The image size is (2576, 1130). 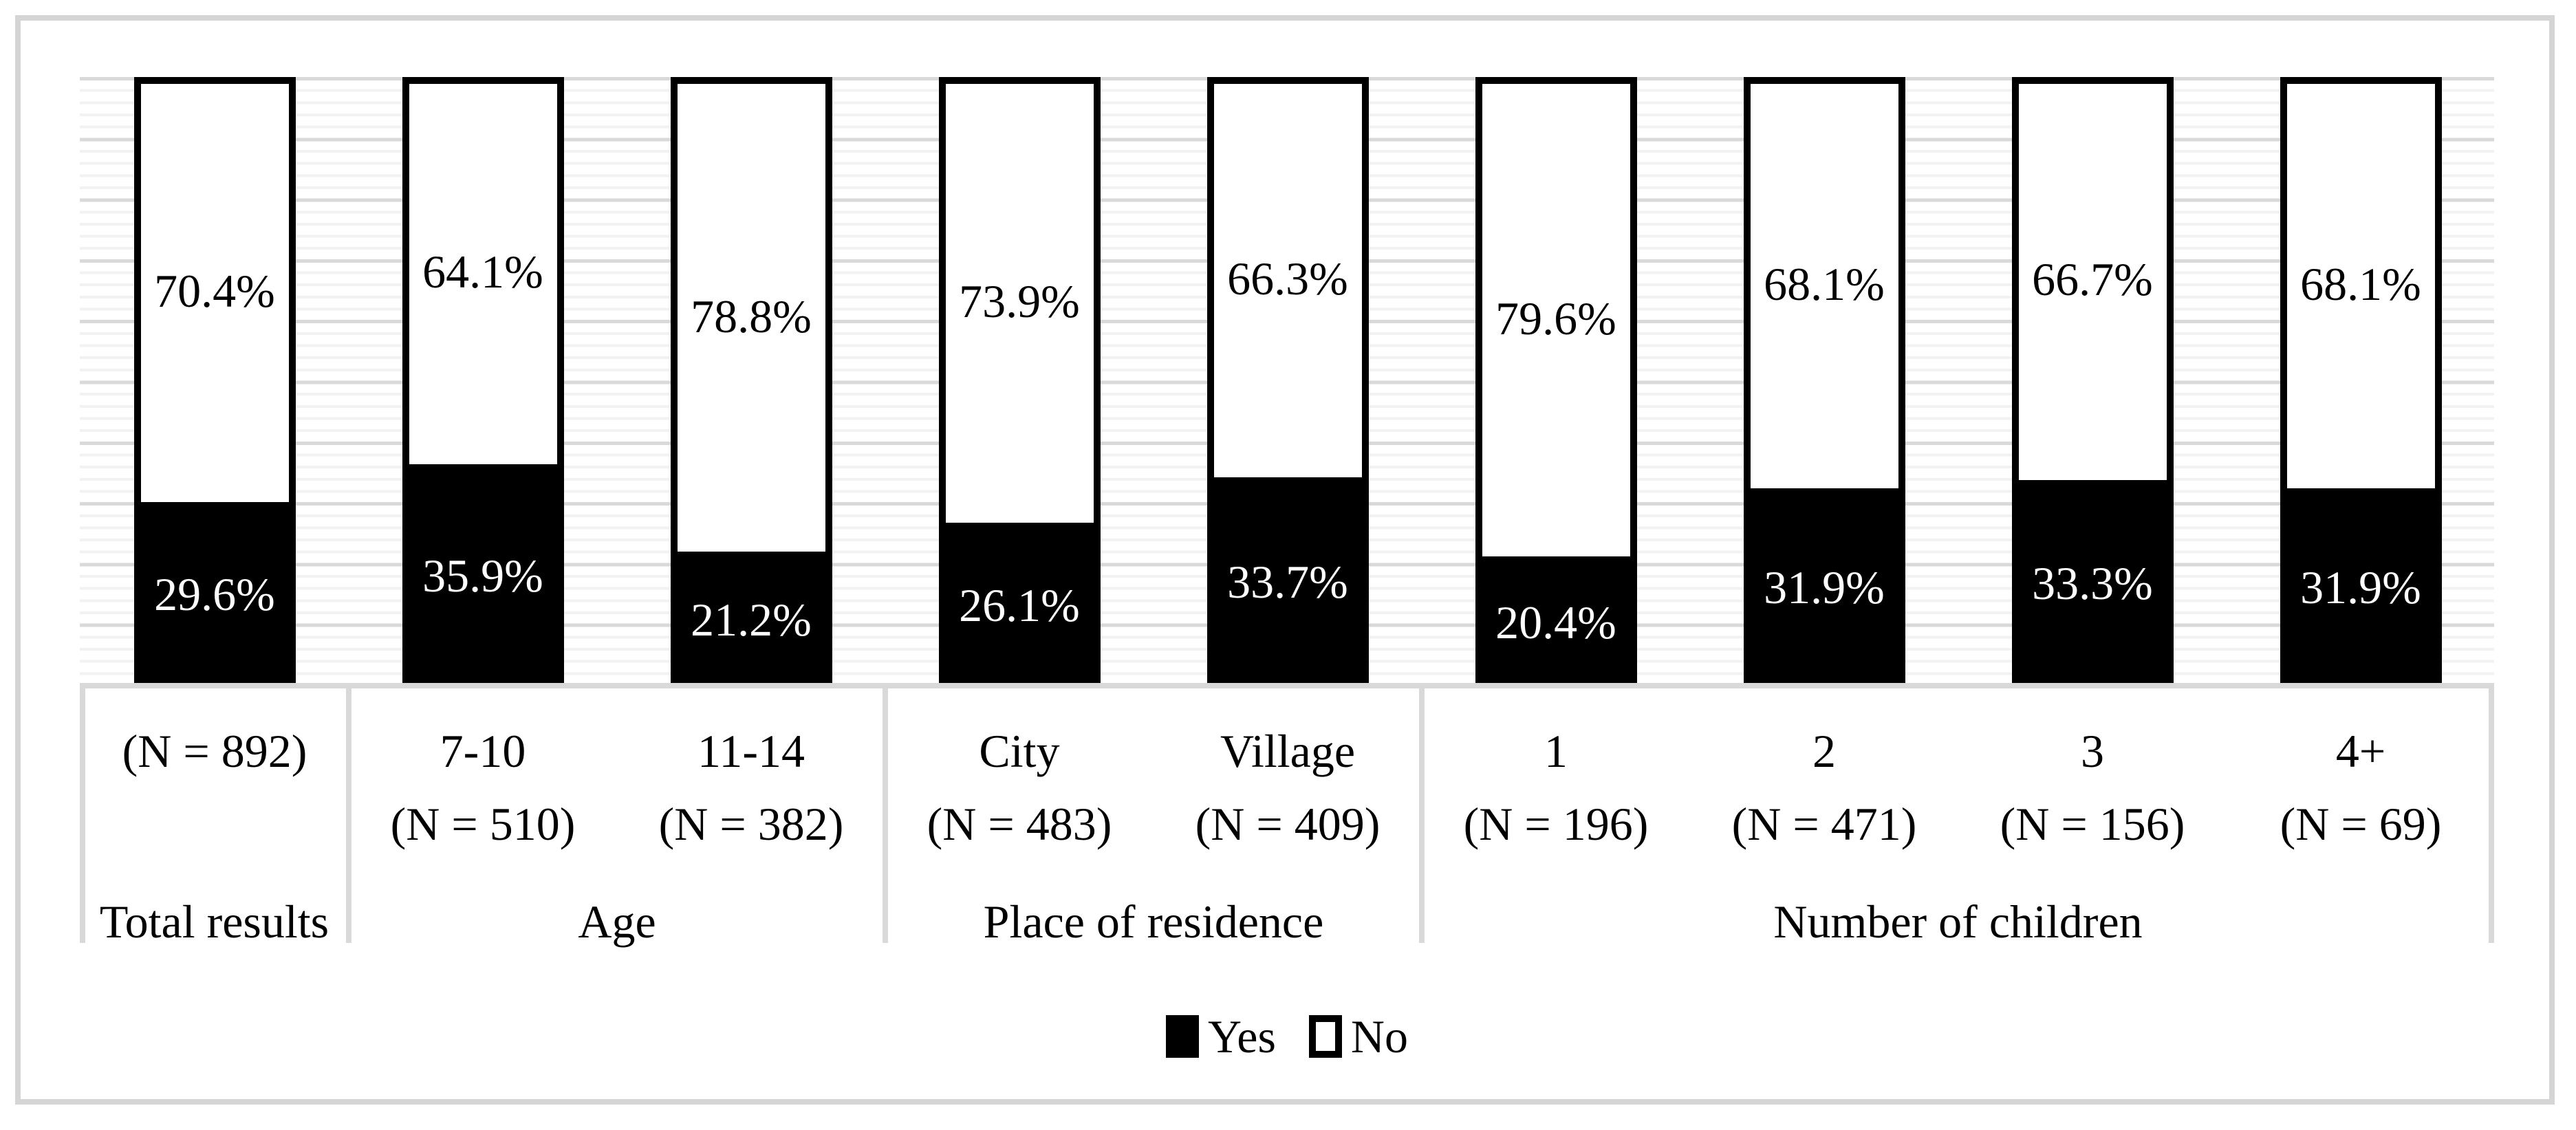 I want to click on yes-value-label: 26.1%, so click(x=1019, y=604).